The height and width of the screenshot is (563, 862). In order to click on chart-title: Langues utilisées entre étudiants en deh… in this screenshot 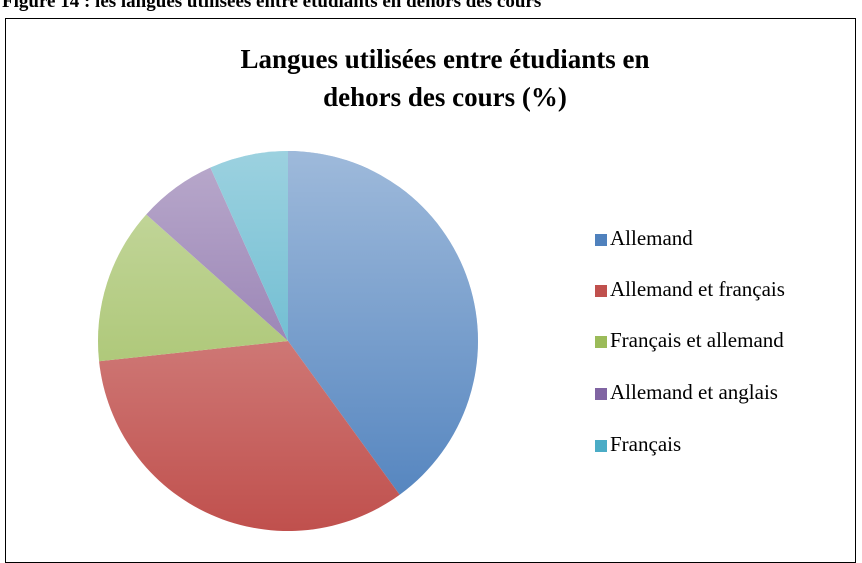, I will do `click(445, 78)`.